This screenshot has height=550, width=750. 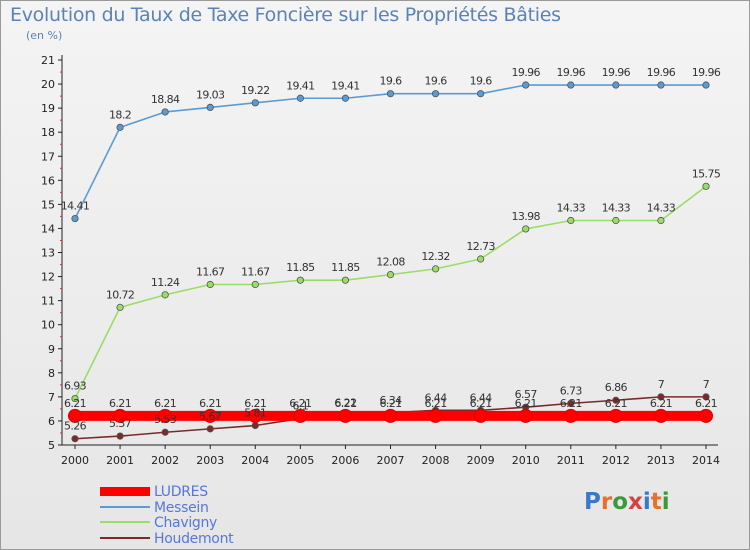 What do you see at coordinates (75, 426) in the screenshot?
I see `data-label-houdemont: 5.26` at bounding box center [75, 426].